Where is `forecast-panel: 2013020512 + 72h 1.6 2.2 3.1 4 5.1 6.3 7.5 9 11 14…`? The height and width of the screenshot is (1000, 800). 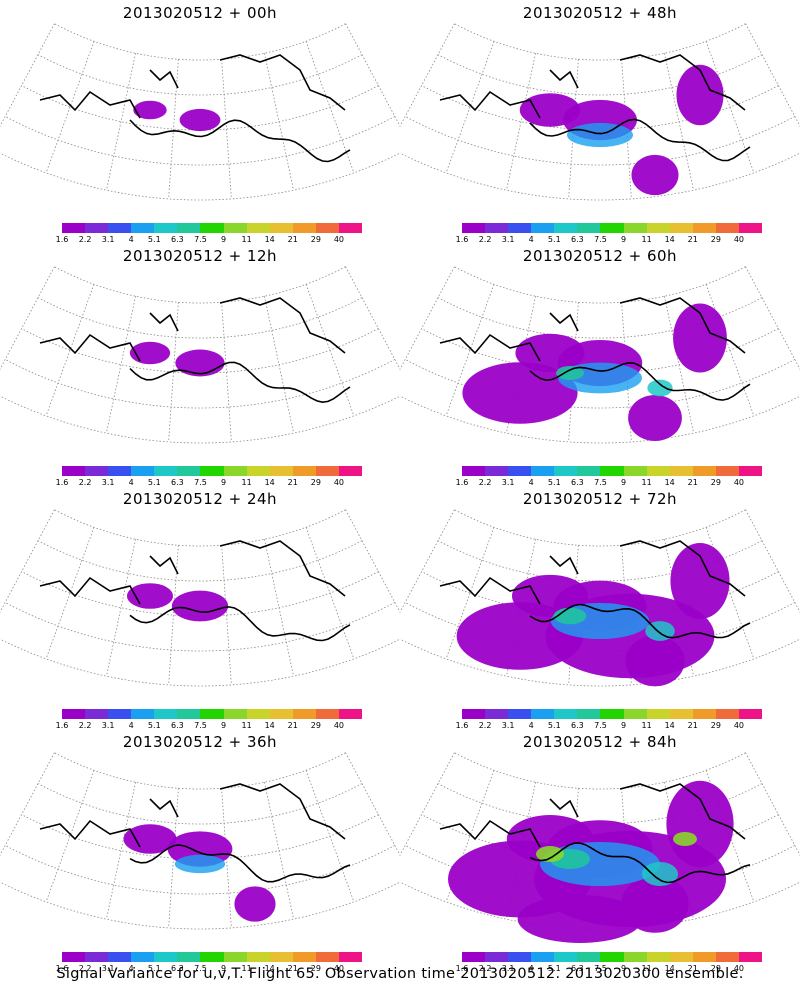 forecast-panel: 2013020512 + 72h 1.6 2.2 3.1 4 5.1 6.3 7.5 9 11 14… is located at coordinates (600, 608).